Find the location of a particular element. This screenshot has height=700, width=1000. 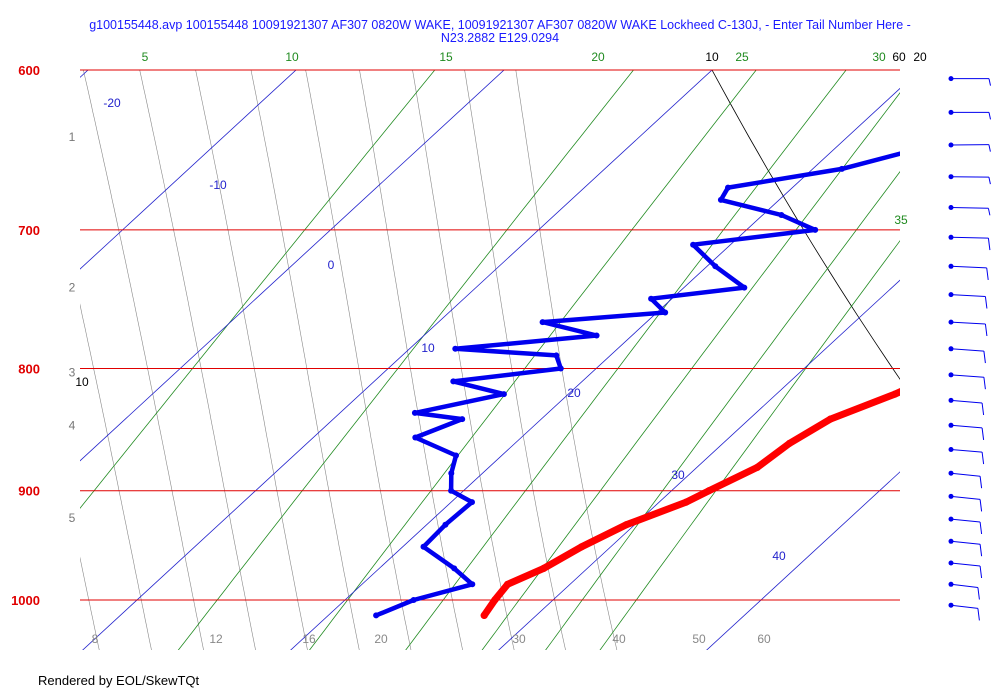

altitude-km-label: 4 is located at coordinates (72, 425).